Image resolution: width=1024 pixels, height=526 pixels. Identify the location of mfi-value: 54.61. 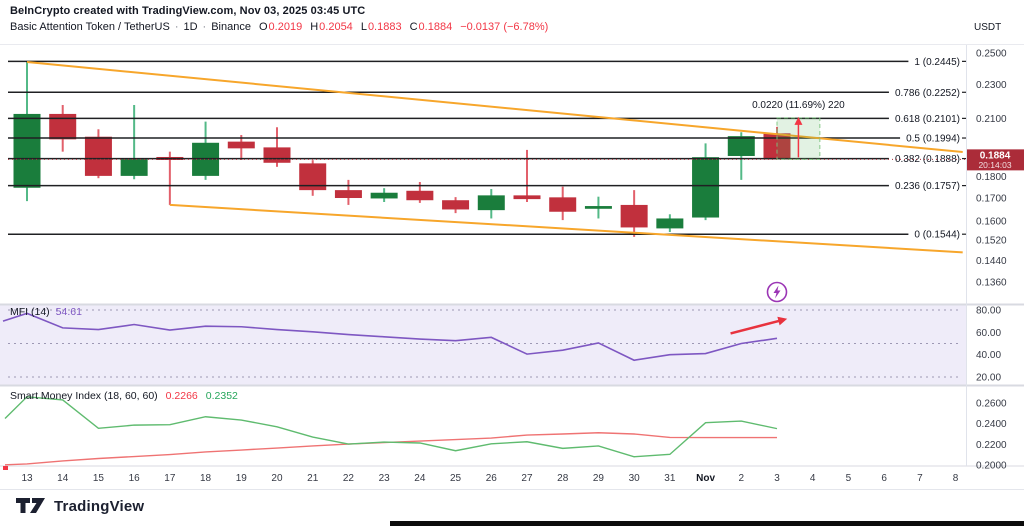
(68, 312).